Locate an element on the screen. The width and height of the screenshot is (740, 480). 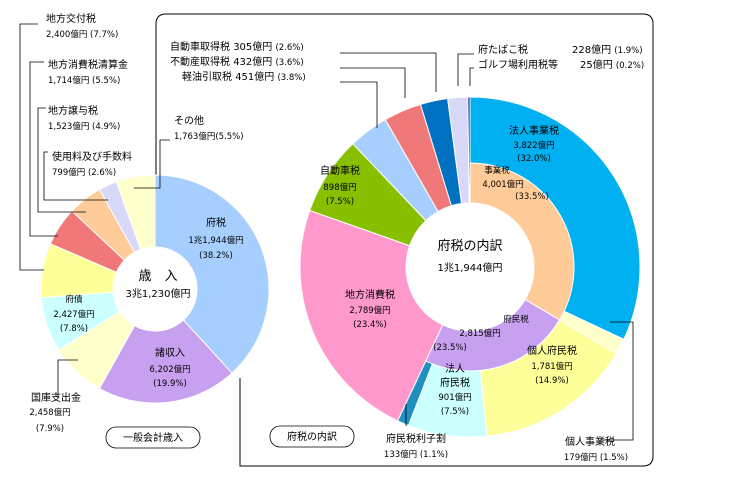
label-kokkoshishutsukin: 国庫支出金 is located at coordinates (56, 397).